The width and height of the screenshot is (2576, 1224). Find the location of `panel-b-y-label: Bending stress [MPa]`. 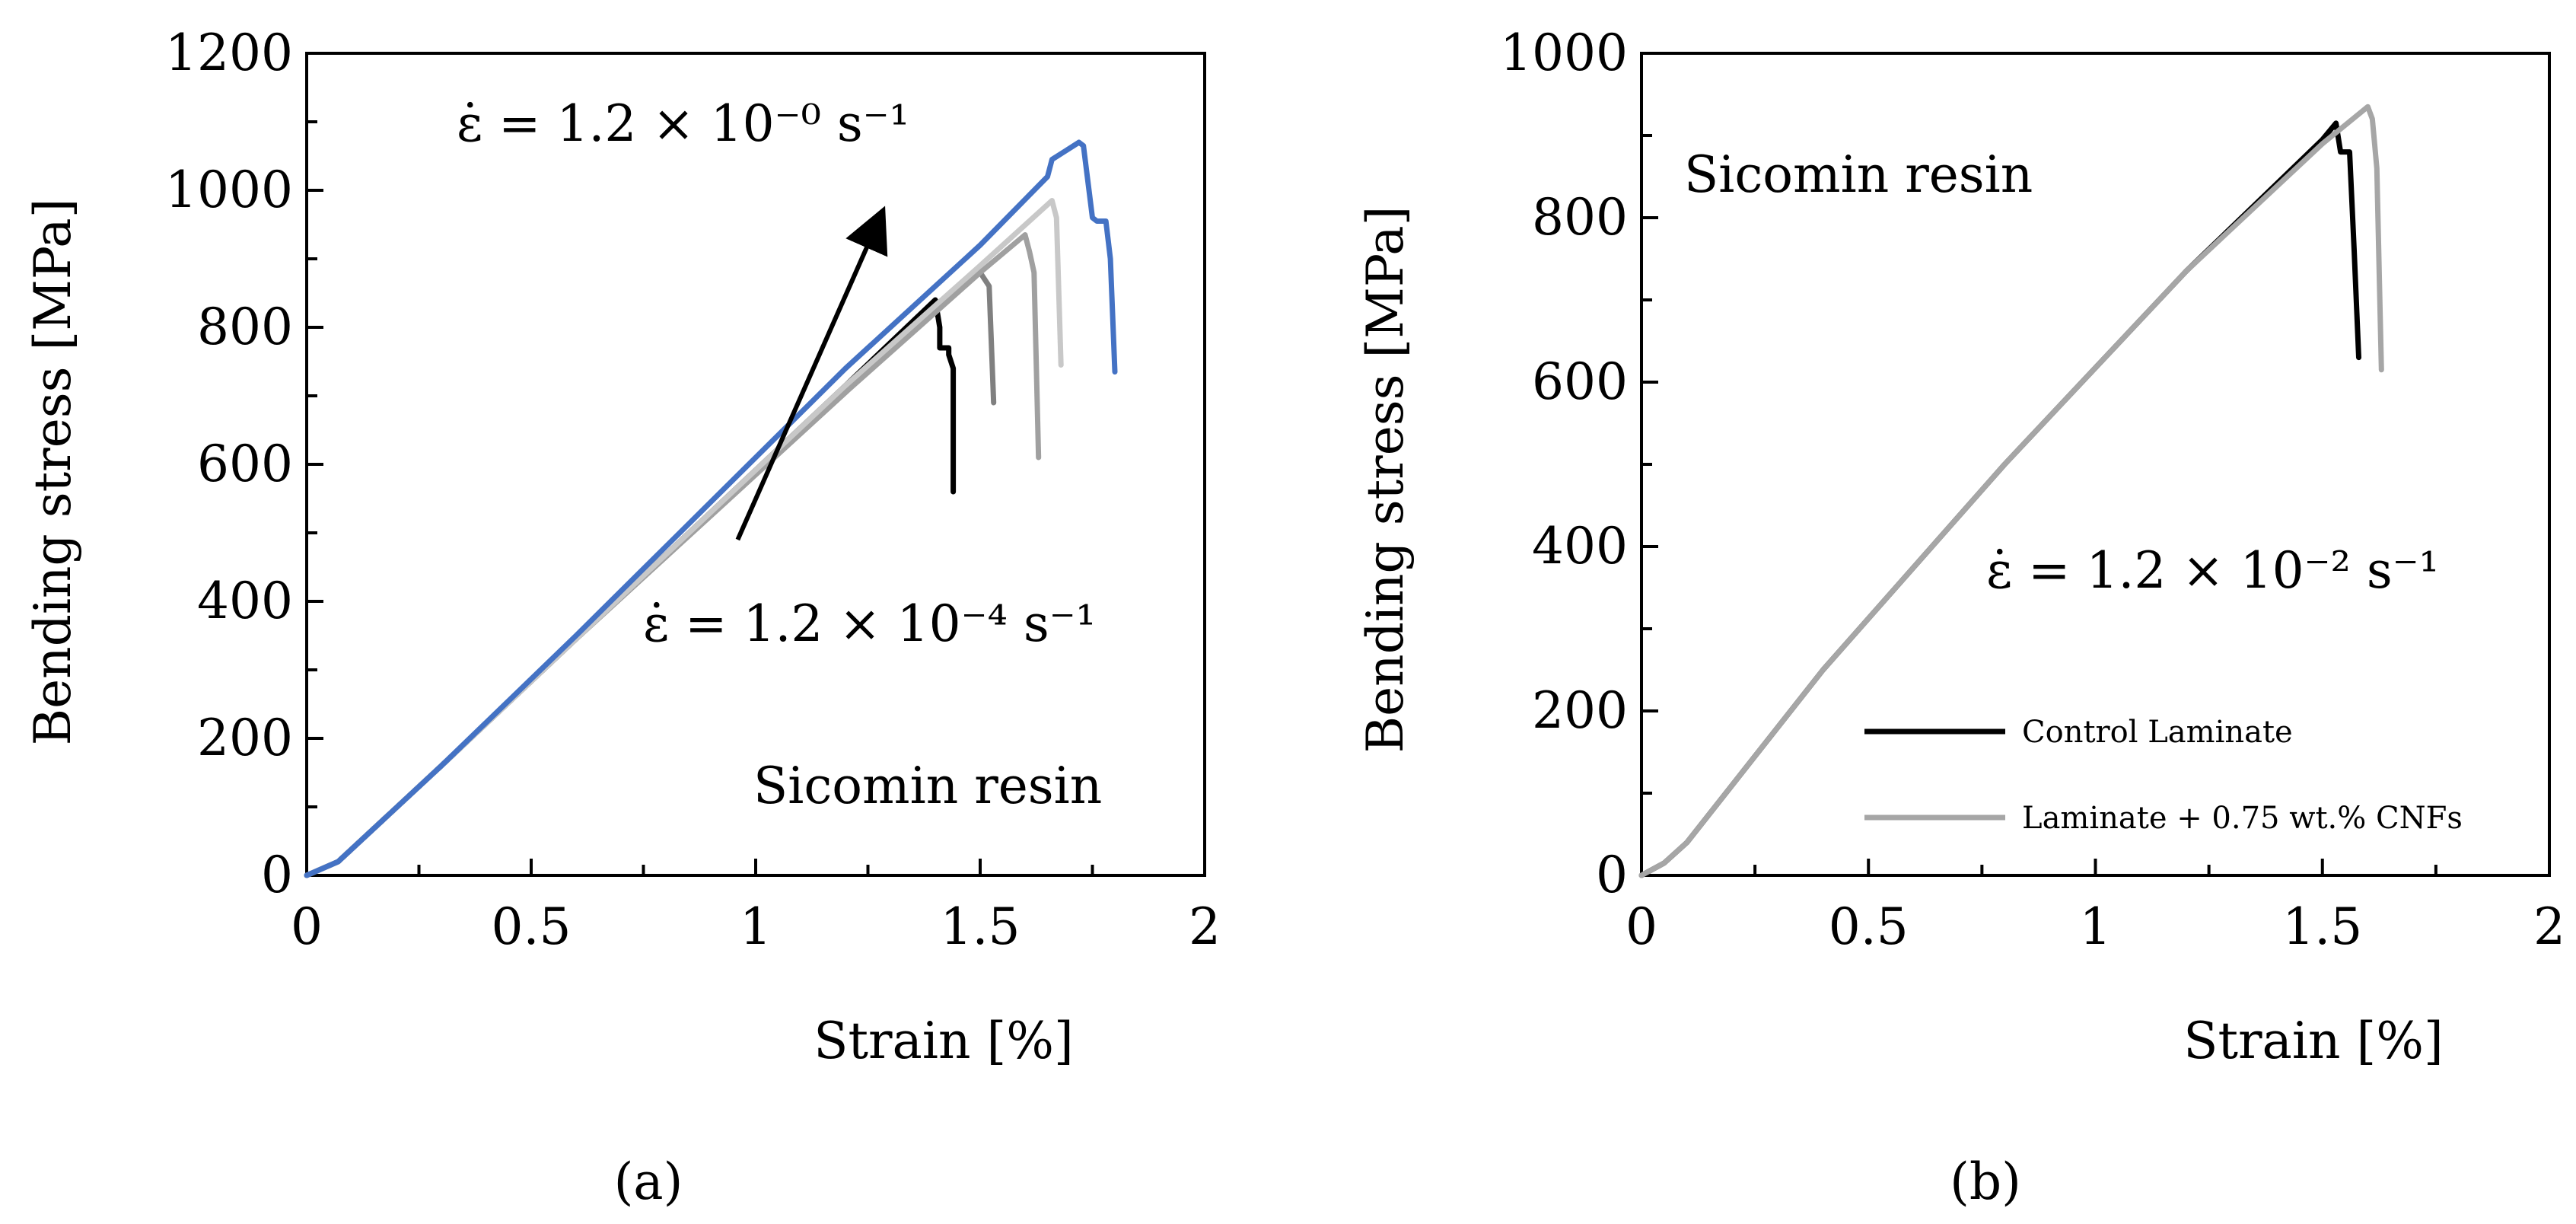

panel-b-y-label: Bending stress [MPa] is located at coordinates (1385, 480).